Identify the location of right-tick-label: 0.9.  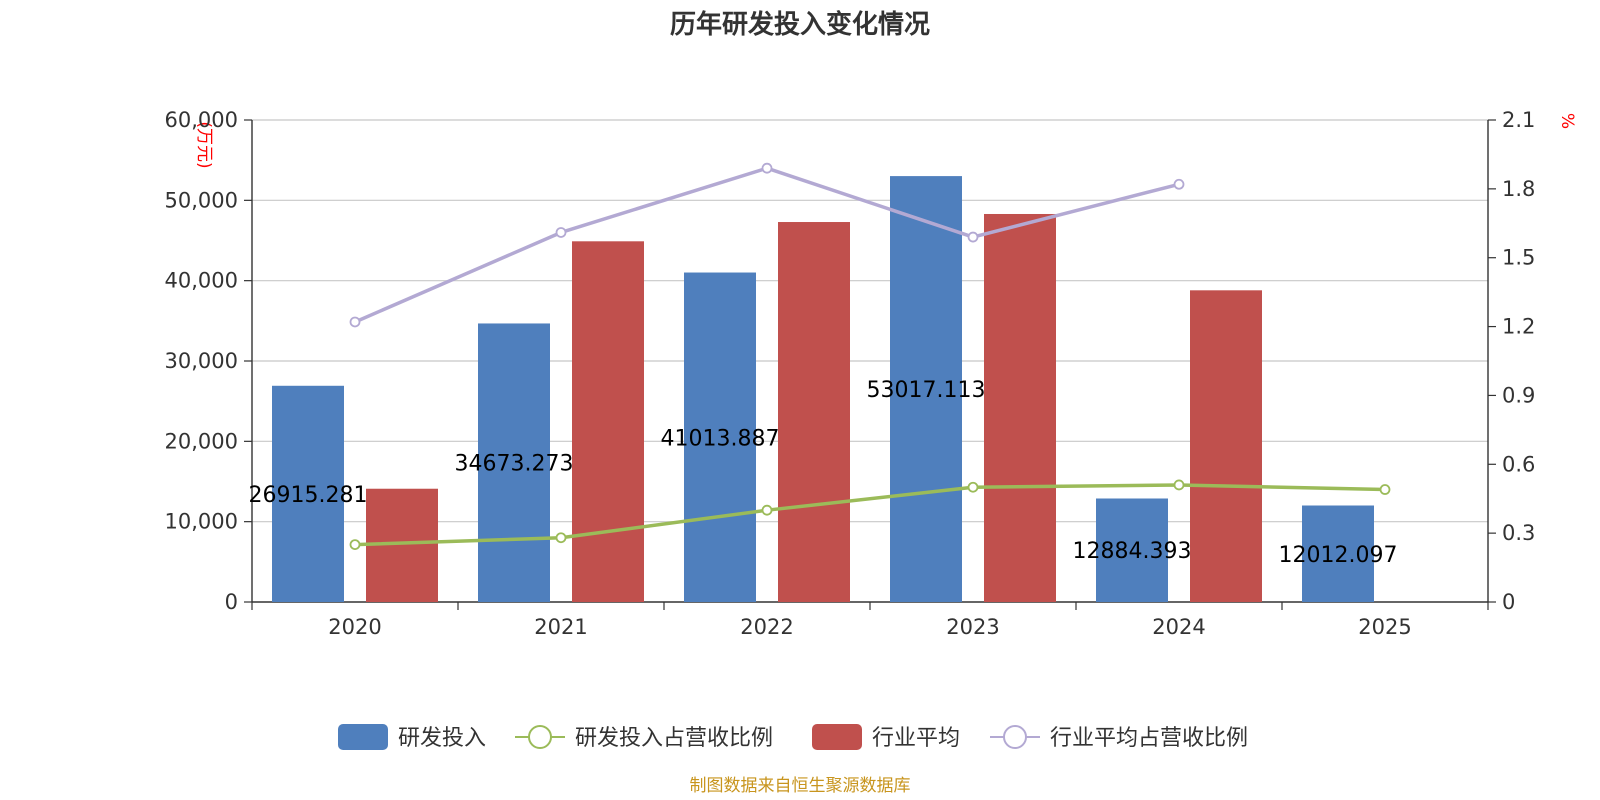
(1518, 395).